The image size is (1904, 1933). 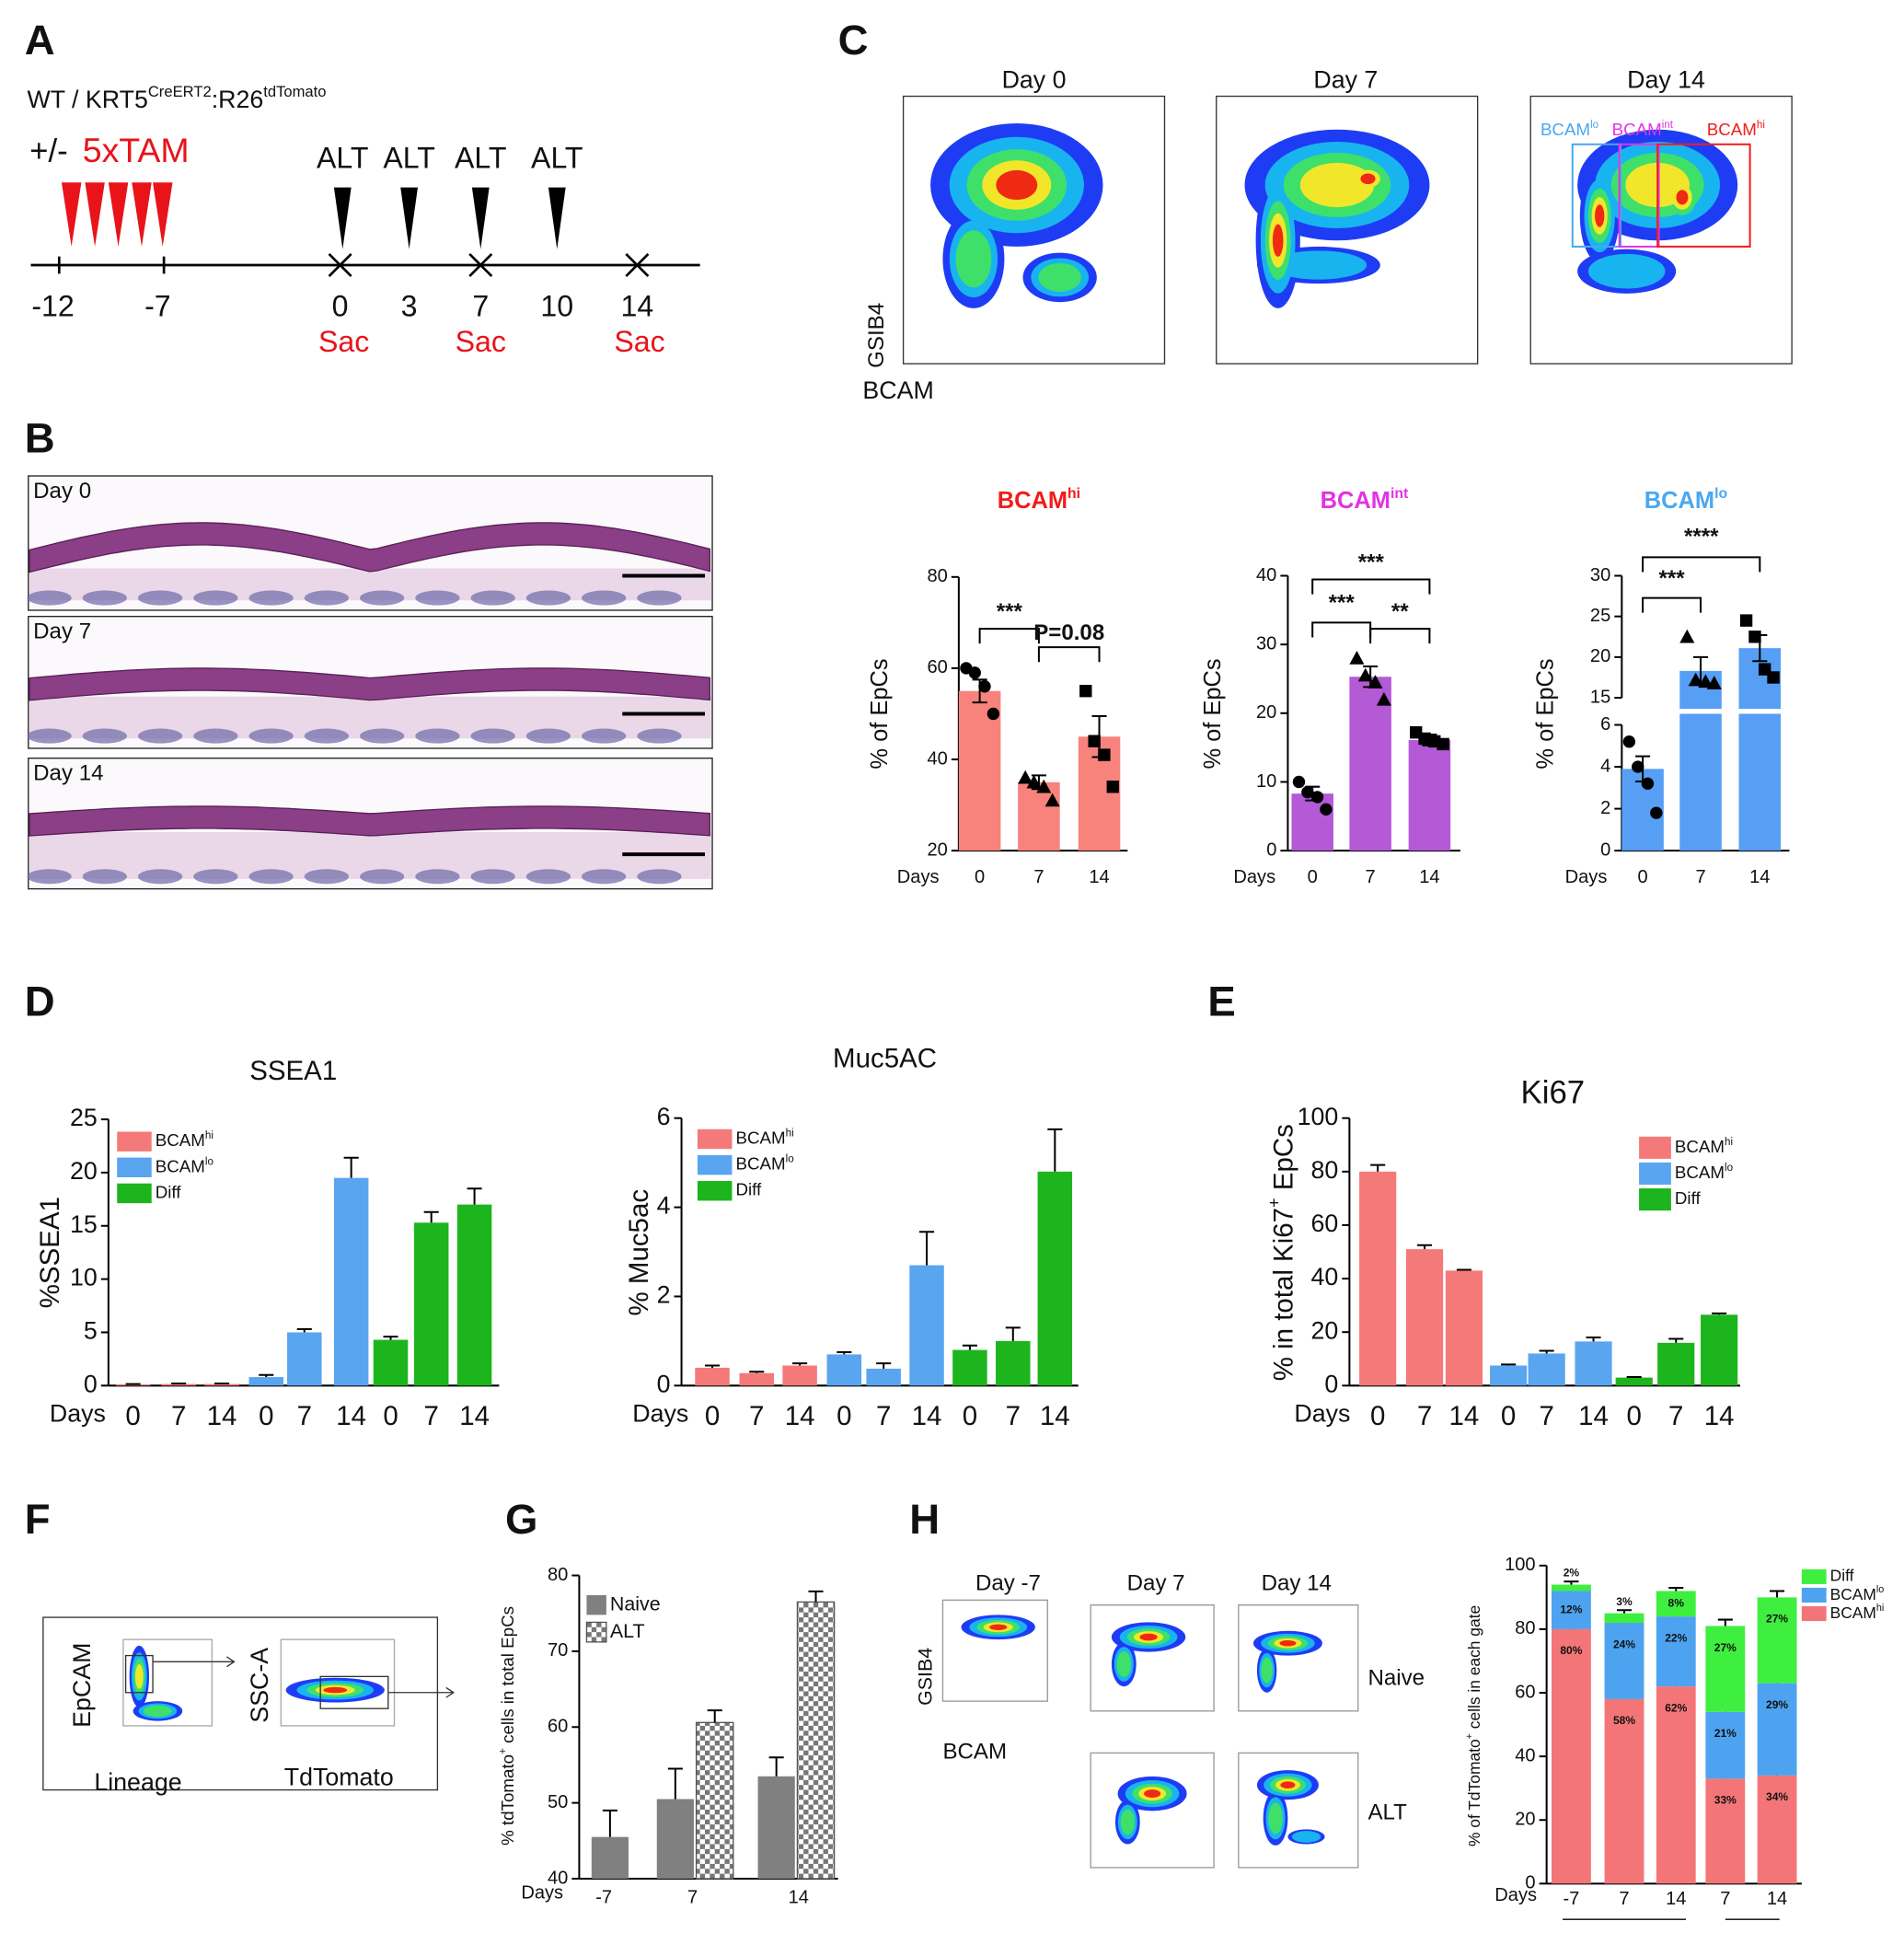 I want to click on y-tick-label: 20, so click(x=1325, y=1330).